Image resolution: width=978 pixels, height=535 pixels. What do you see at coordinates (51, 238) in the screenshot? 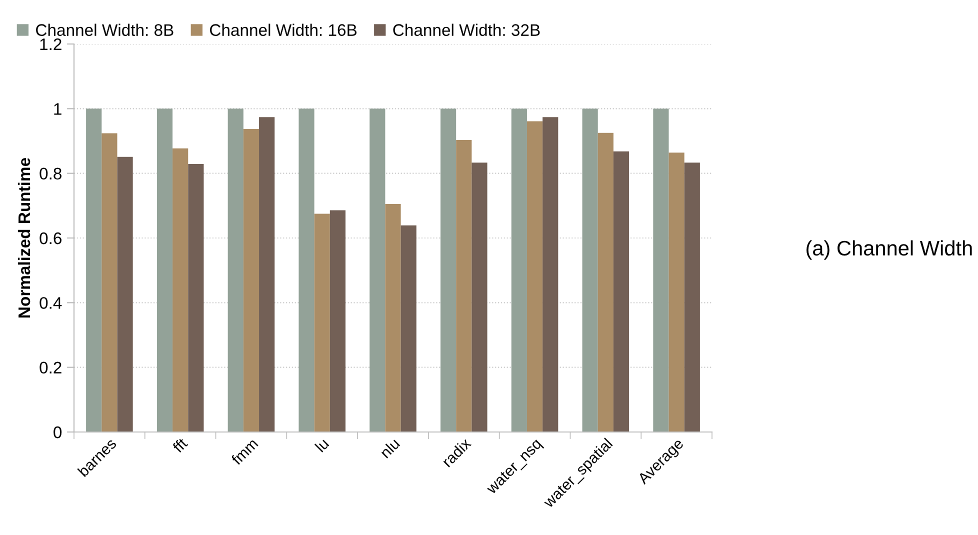
I see `y-tick-label: 0.6` at bounding box center [51, 238].